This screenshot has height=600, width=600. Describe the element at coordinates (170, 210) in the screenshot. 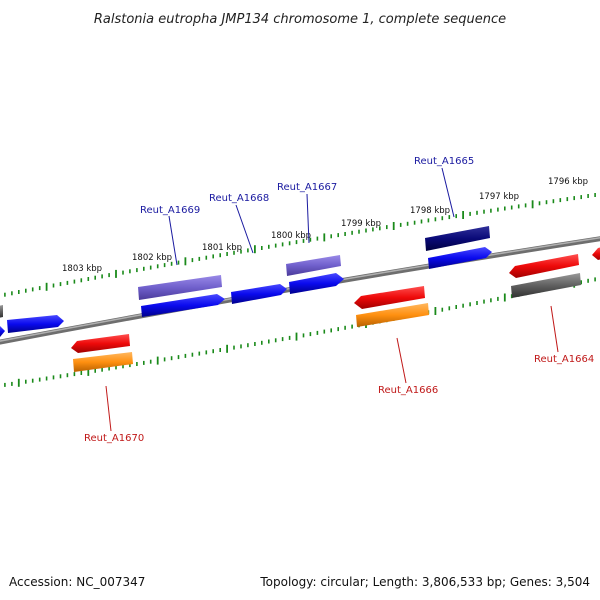

I see `gene-label-A1669: Reut_A1669` at that location.